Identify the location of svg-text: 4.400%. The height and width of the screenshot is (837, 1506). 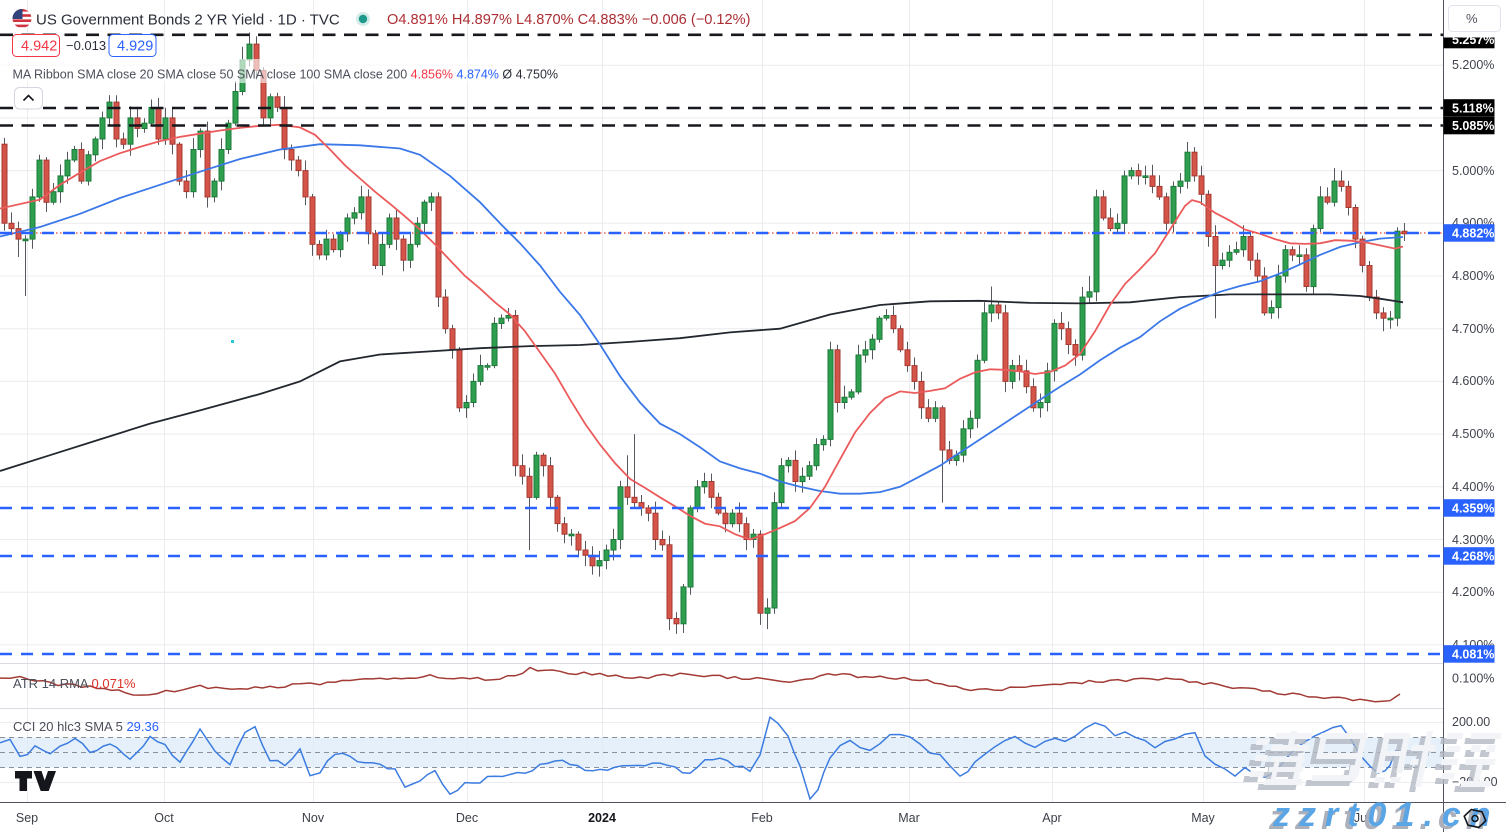
(1473, 487).